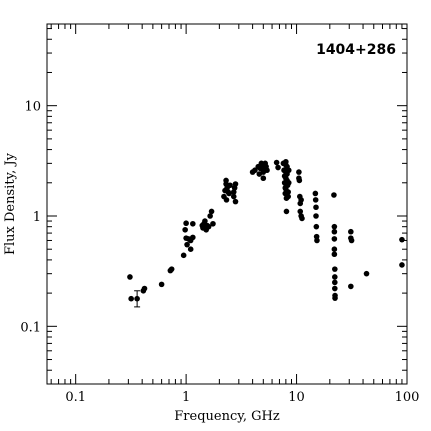 The image size is (431, 431). What do you see at coordinates (10, 203) in the screenshot?
I see `y-axis-label: Flux Density, Jy` at bounding box center [10, 203].